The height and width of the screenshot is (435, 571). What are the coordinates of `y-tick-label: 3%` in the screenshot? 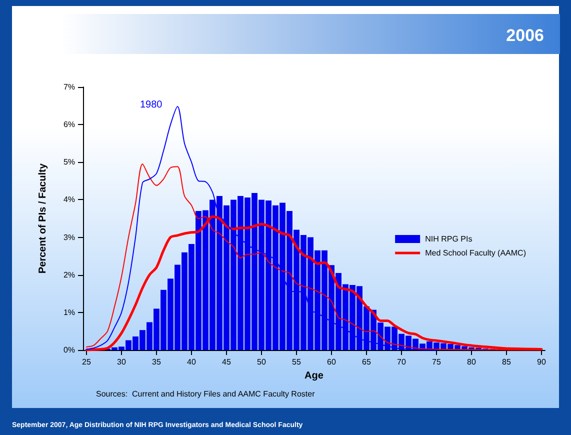 It's located at (69, 237).